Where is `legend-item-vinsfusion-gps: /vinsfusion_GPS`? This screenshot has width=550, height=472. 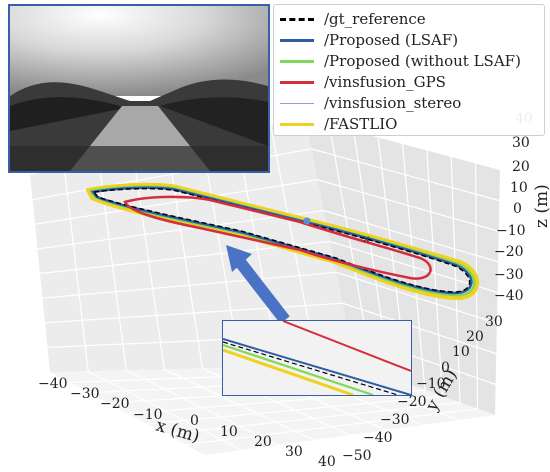
legend-item-vinsfusion-gps: /vinsfusion_GPS is located at coordinates (363, 82).